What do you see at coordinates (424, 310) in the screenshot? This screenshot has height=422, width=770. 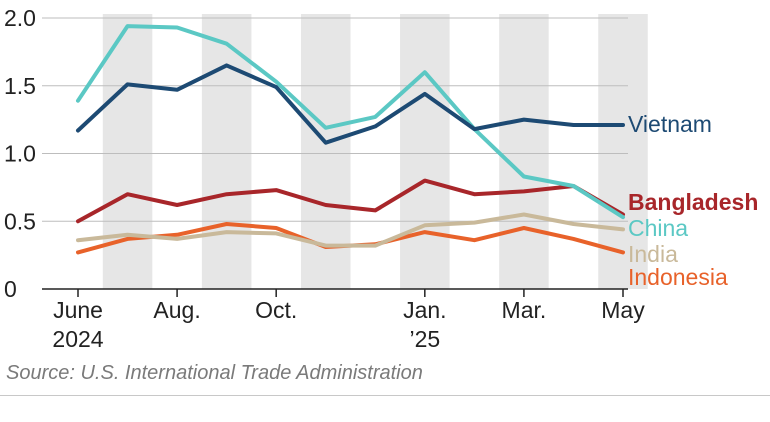 I see `x-tick-label: Jan.` at bounding box center [424, 310].